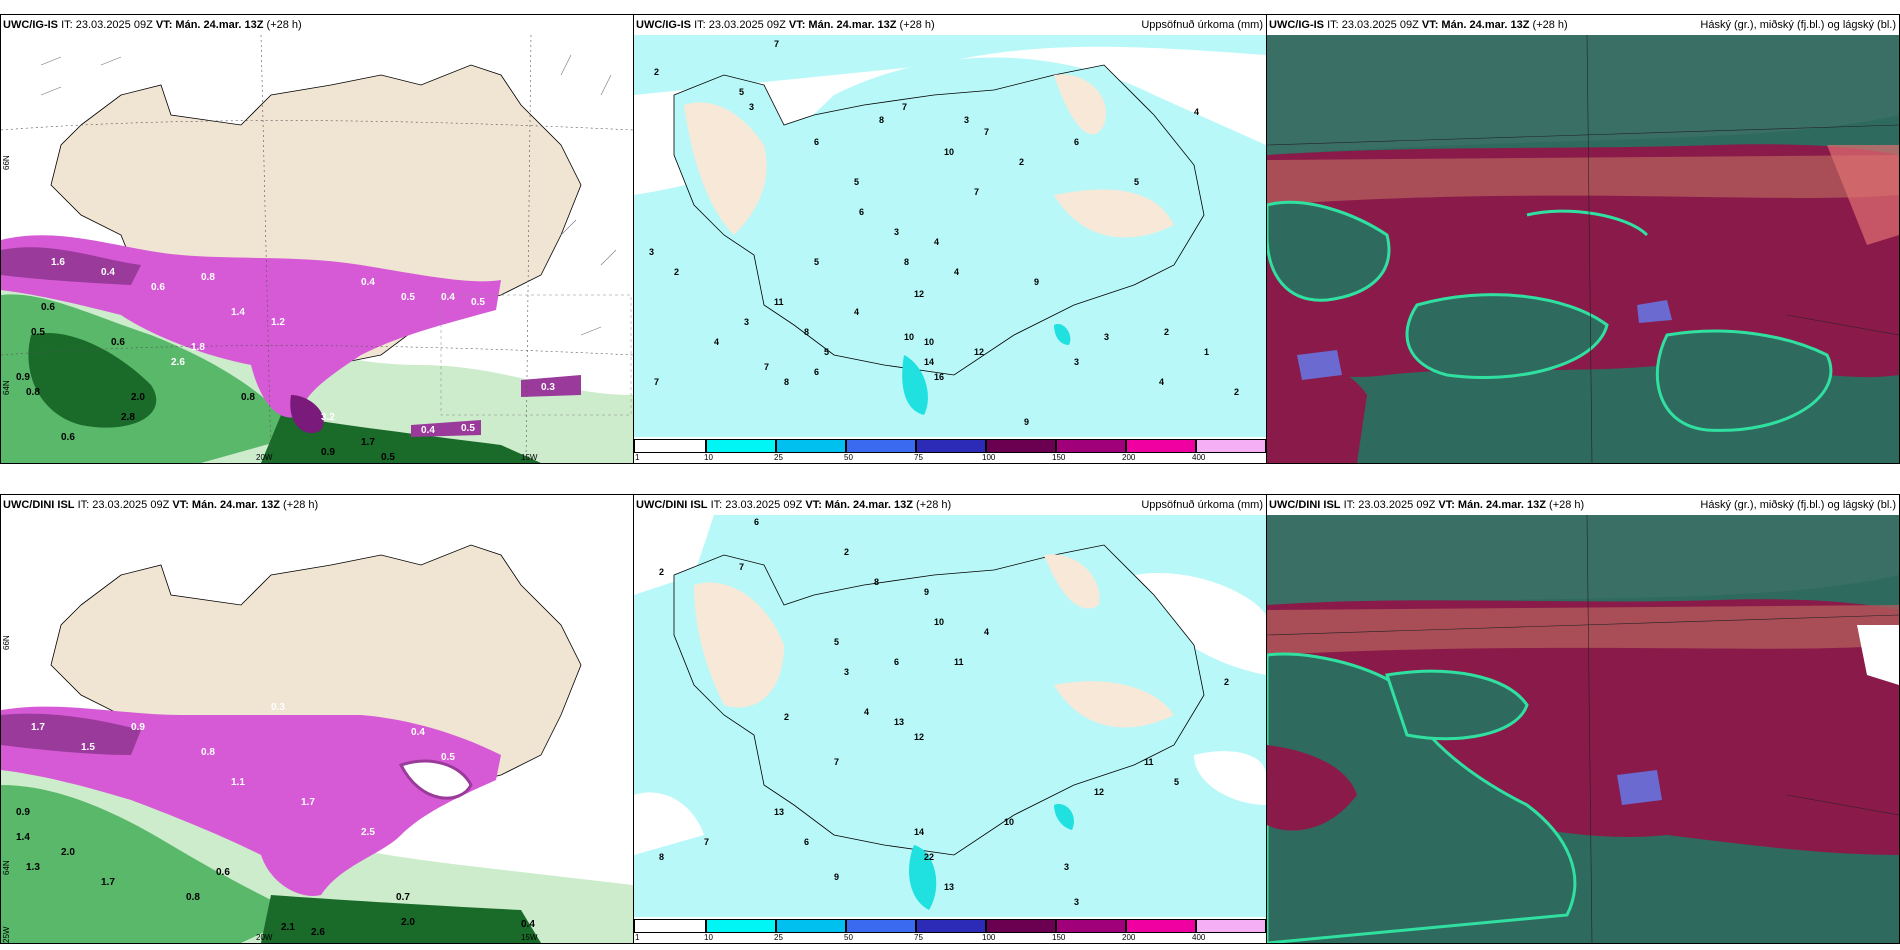  I want to click on snow-value: 0.9, so click(138, 727).